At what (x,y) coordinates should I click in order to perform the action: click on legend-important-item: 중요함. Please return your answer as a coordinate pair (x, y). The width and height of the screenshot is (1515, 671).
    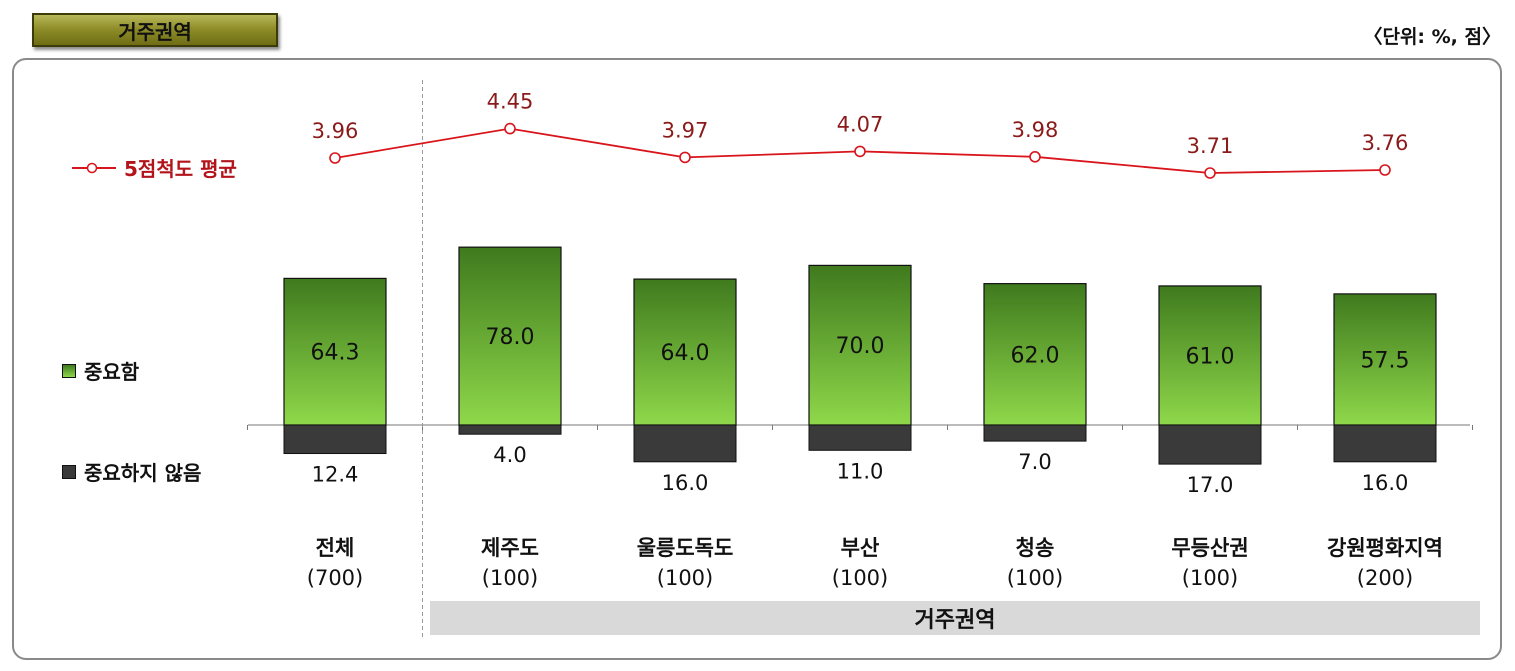
    Looking at the image, I should click on (100, 370).